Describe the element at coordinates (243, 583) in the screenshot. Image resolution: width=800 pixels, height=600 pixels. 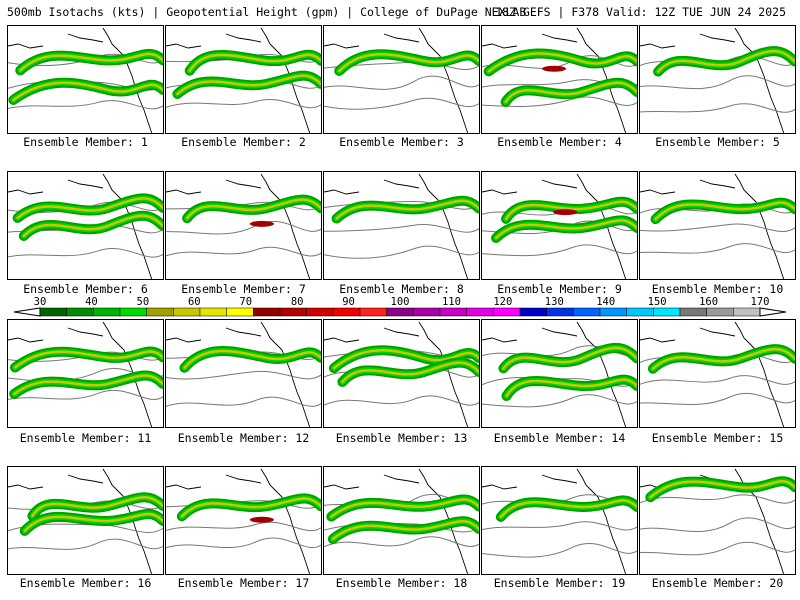
I see `ensemble-member-caption: Ensemble Member: 17` at that location.